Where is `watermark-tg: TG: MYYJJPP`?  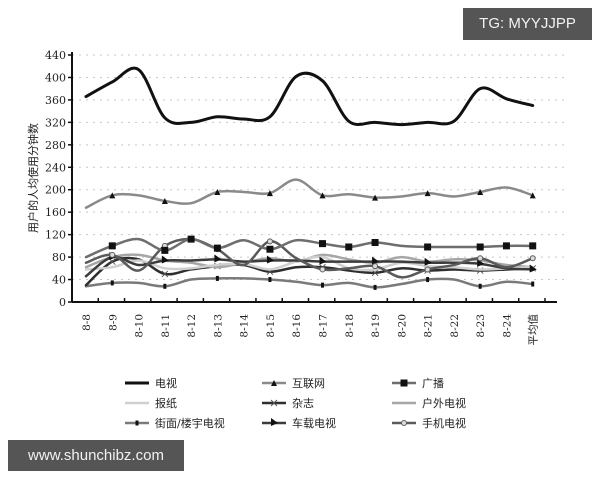 watermark-tg: TG: MYYJJPP is located at coordinates (527, 24).